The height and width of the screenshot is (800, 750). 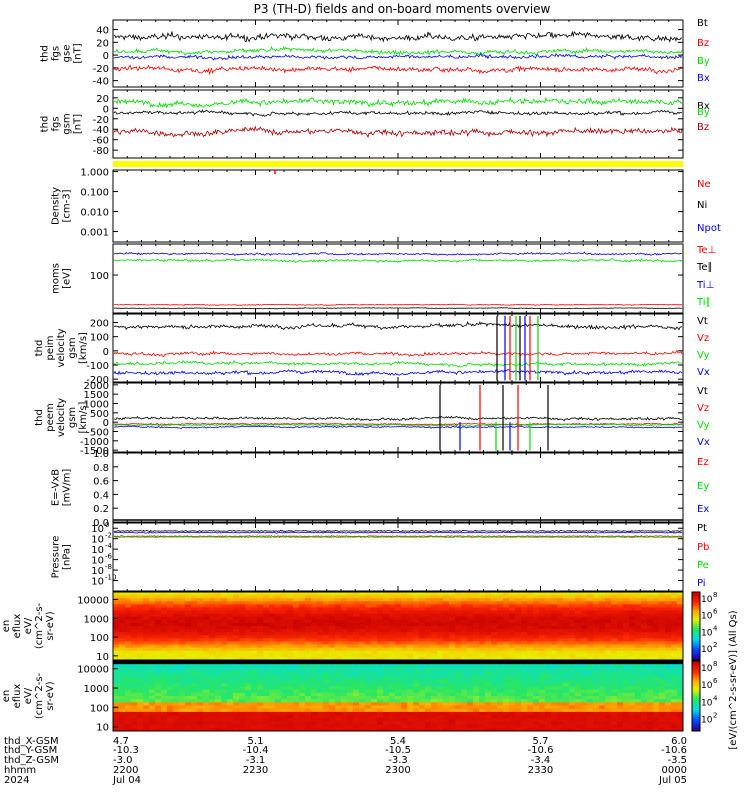 I want to click on legend-entry: Ez, so click(x=703, y=462).